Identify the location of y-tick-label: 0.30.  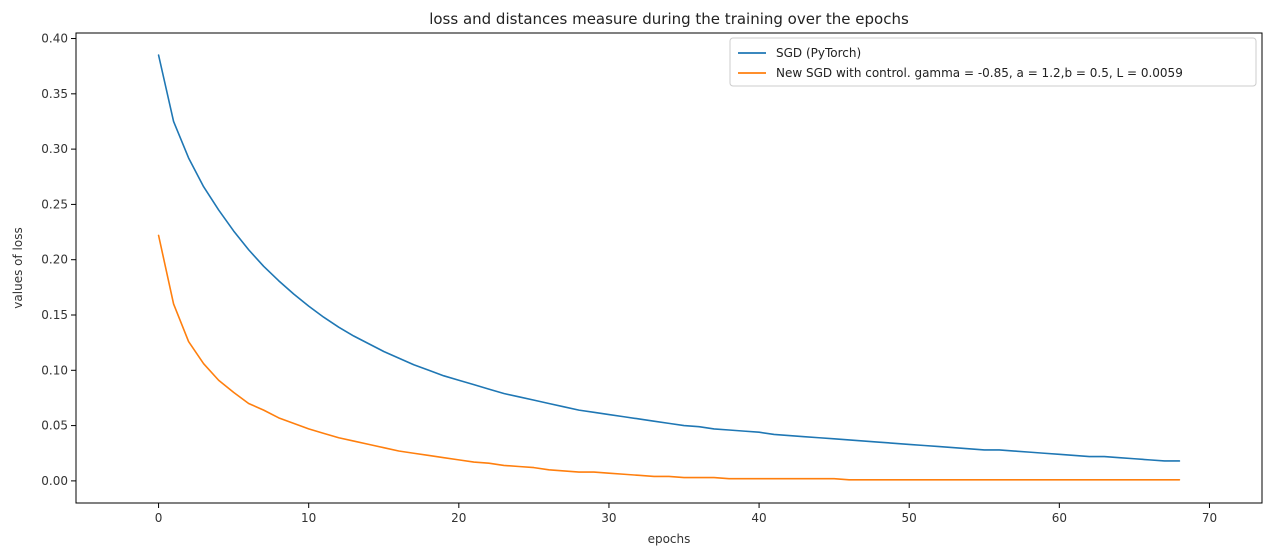
(54, 149).